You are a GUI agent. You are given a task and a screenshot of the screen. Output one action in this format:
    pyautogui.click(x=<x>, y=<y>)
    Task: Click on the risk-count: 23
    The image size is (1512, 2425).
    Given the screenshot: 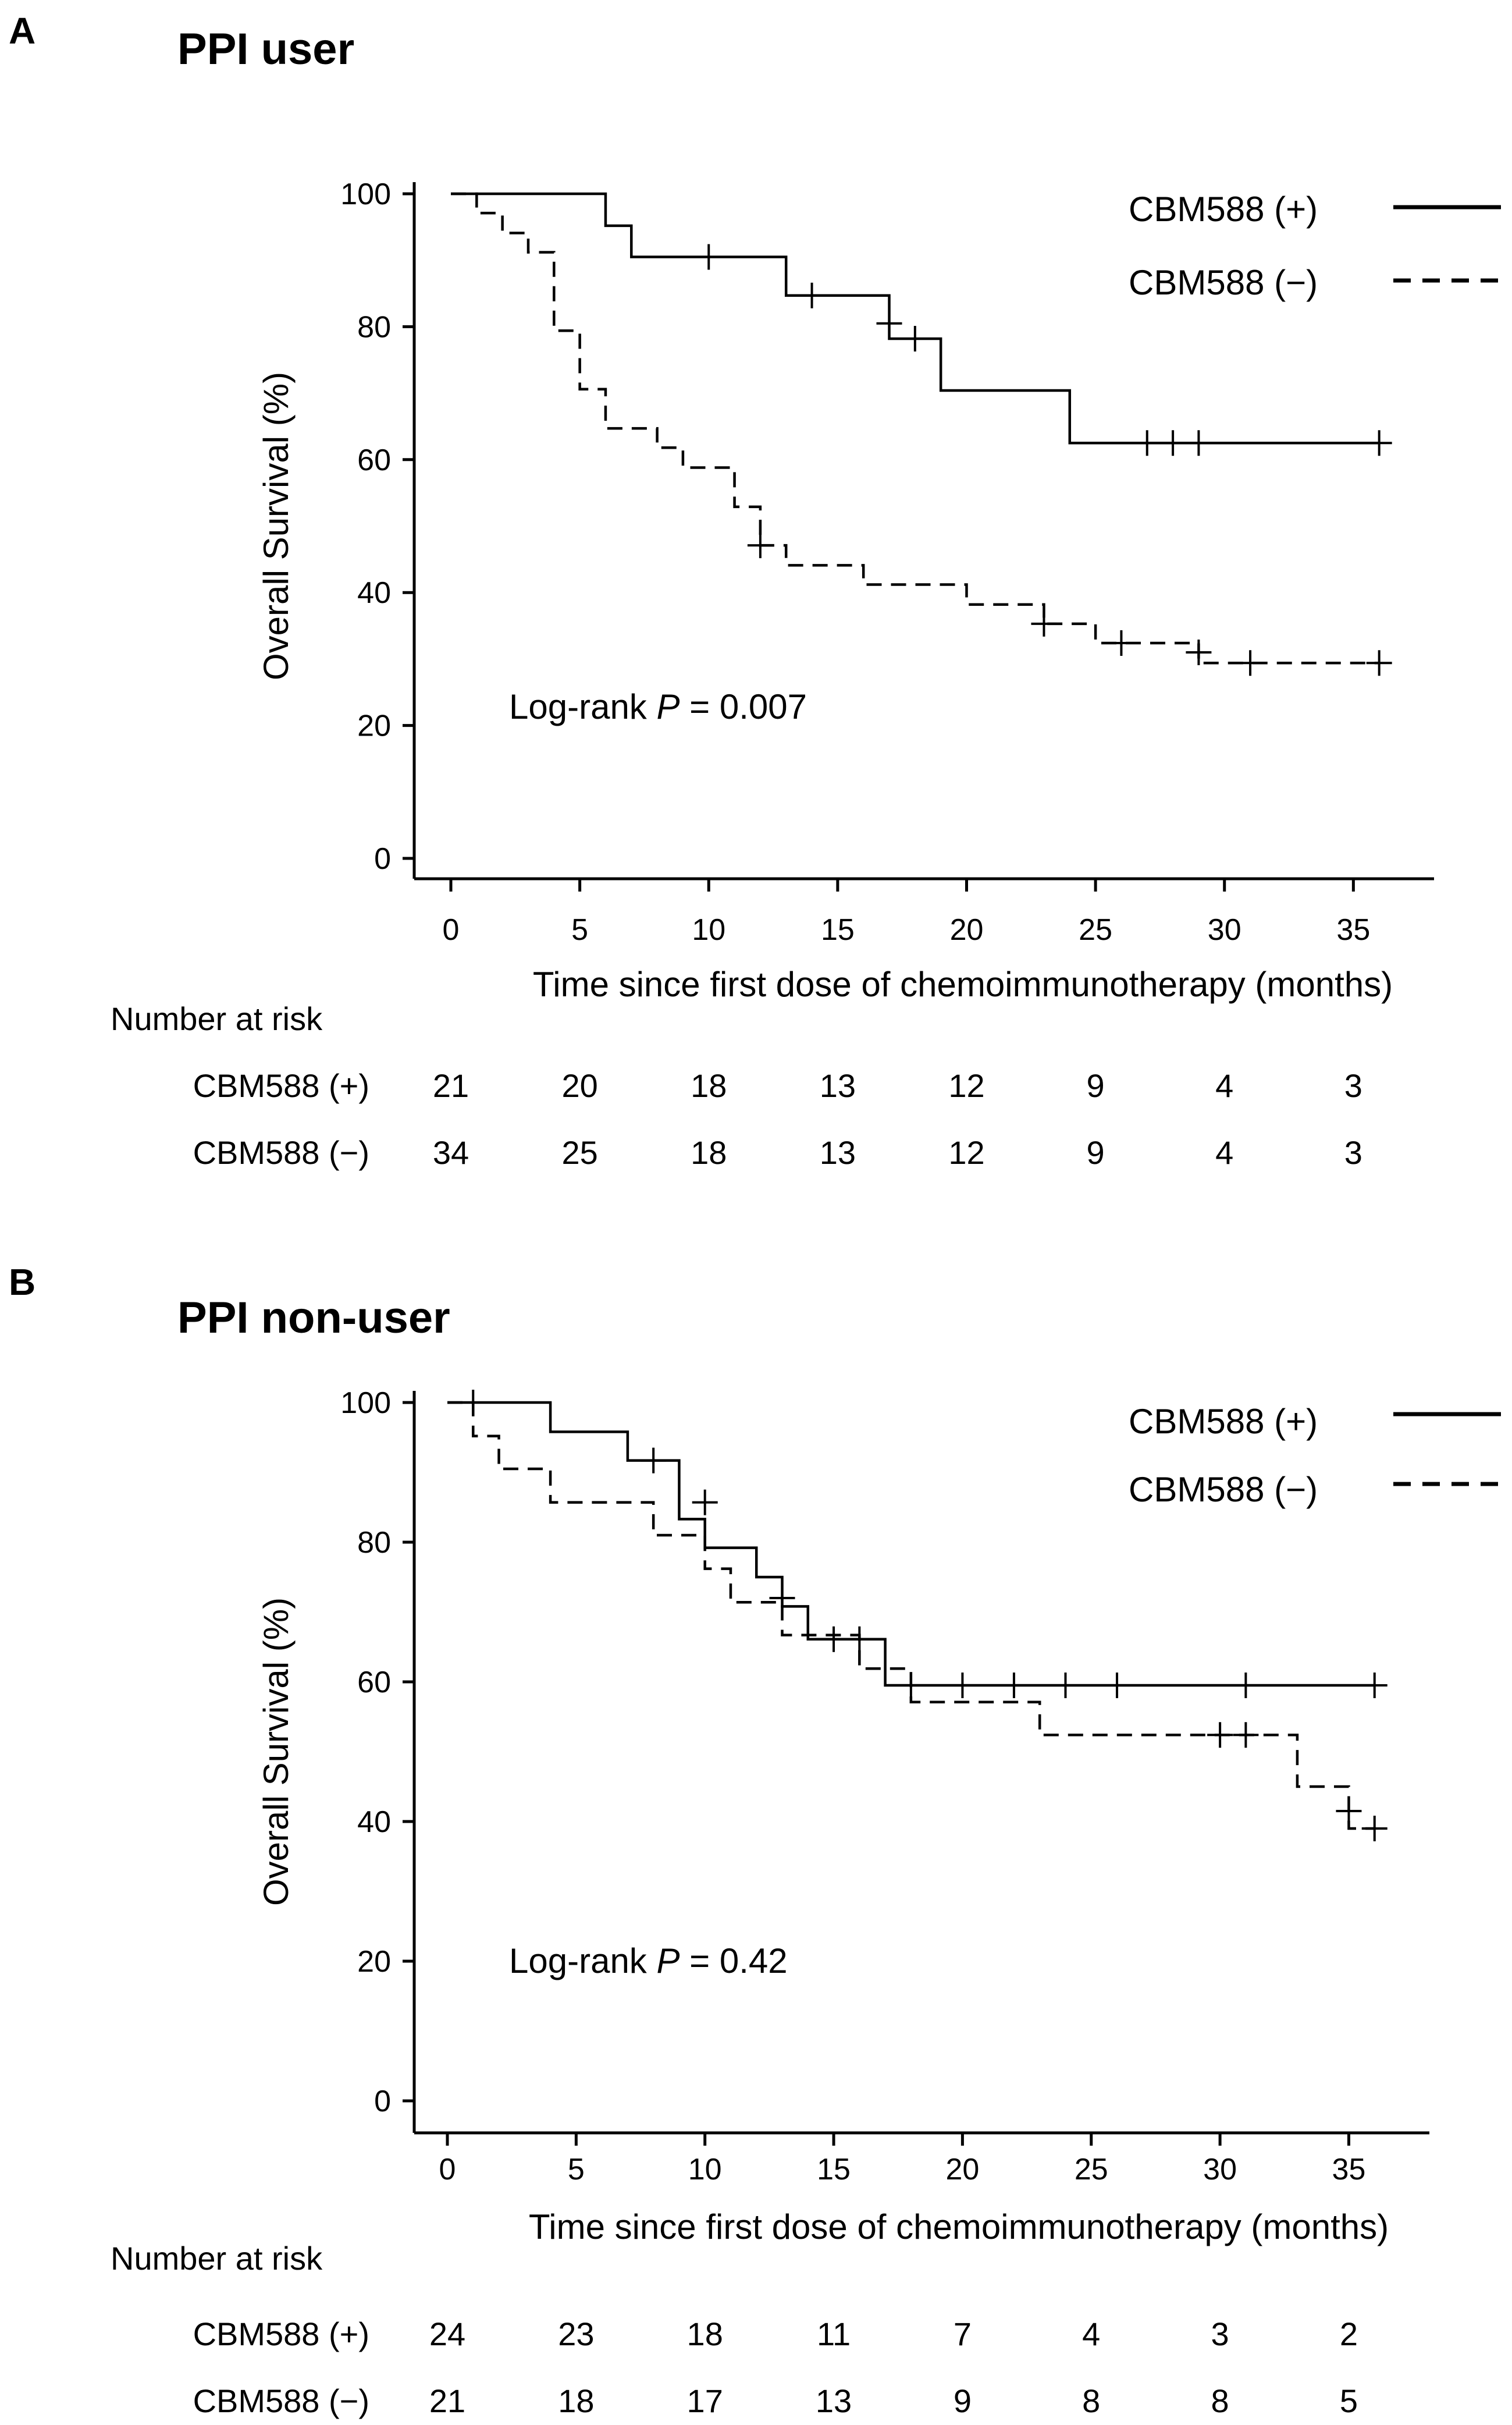 What is the action you would take?
    pyautogui.click(x=576, y=2334)
    